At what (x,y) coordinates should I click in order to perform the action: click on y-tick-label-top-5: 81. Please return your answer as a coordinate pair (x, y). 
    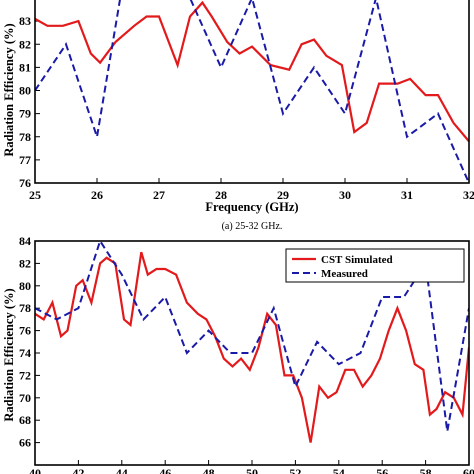
    Looking at the image, I should click on (25, 67).